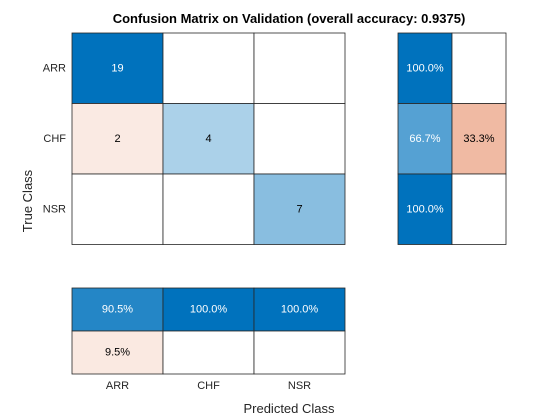 The width and height of the screenshot is (560, 420). I want to click on x-tick-label: NSR, so click(299, 386).